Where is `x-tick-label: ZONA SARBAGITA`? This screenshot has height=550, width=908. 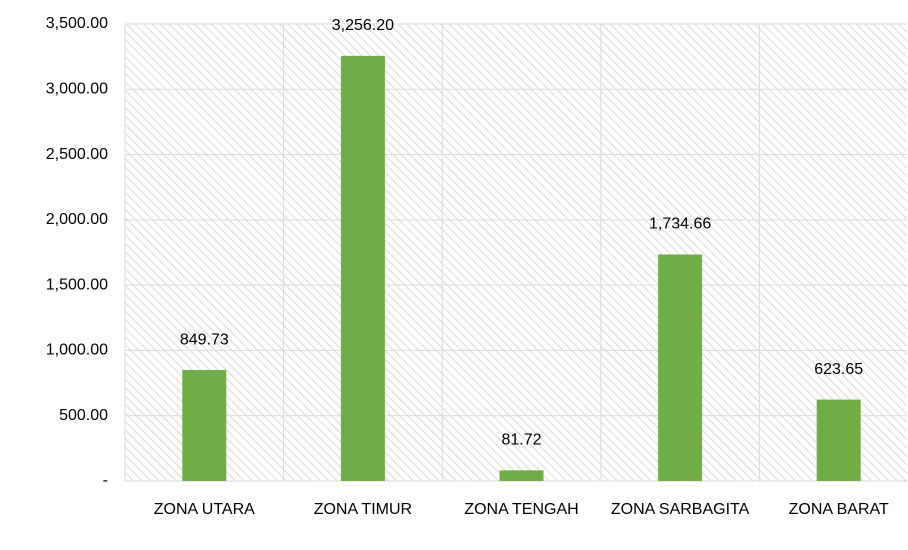
x-tick-label: ZONA SARBAGITA is located at coordinates (680, 509).